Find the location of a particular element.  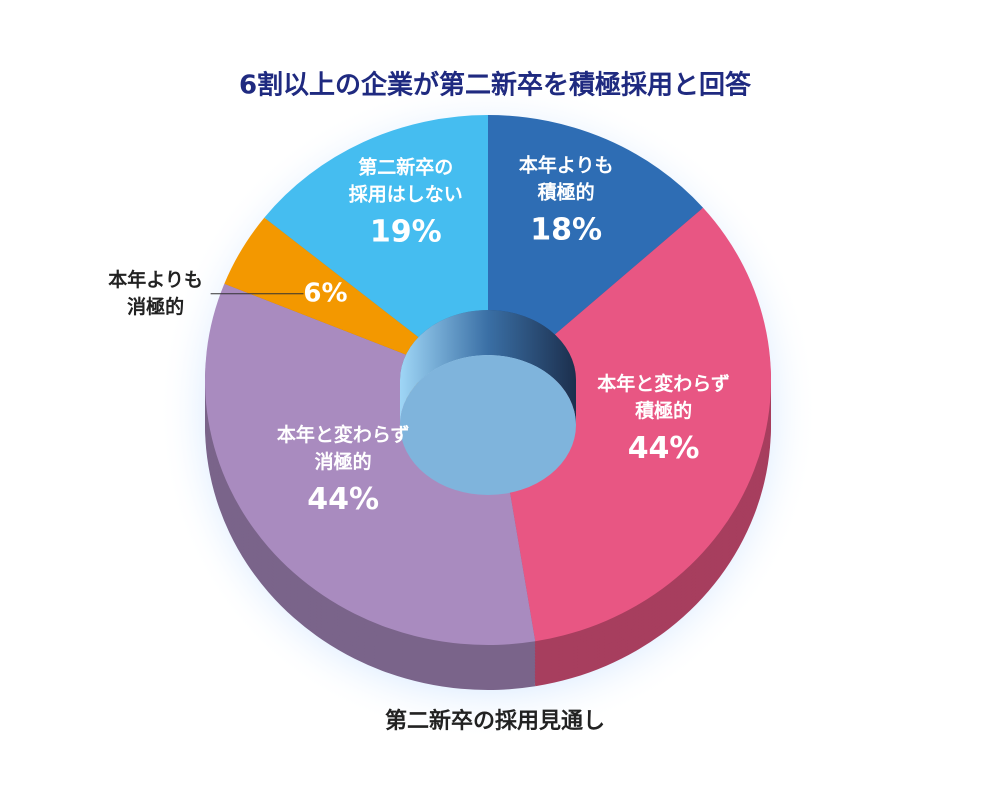

value-label: 6% is located at coordinates (325, 293).